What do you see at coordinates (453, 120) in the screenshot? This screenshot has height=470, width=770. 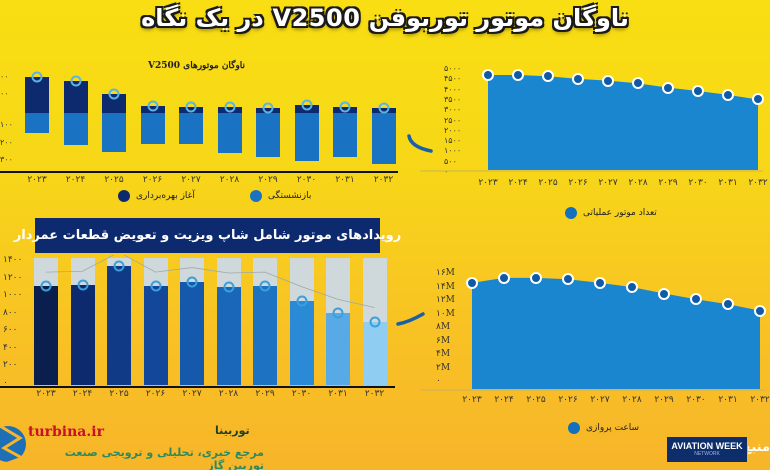 I see `y-tick: ۲۵۰۰` at bounding box center [453, 120].